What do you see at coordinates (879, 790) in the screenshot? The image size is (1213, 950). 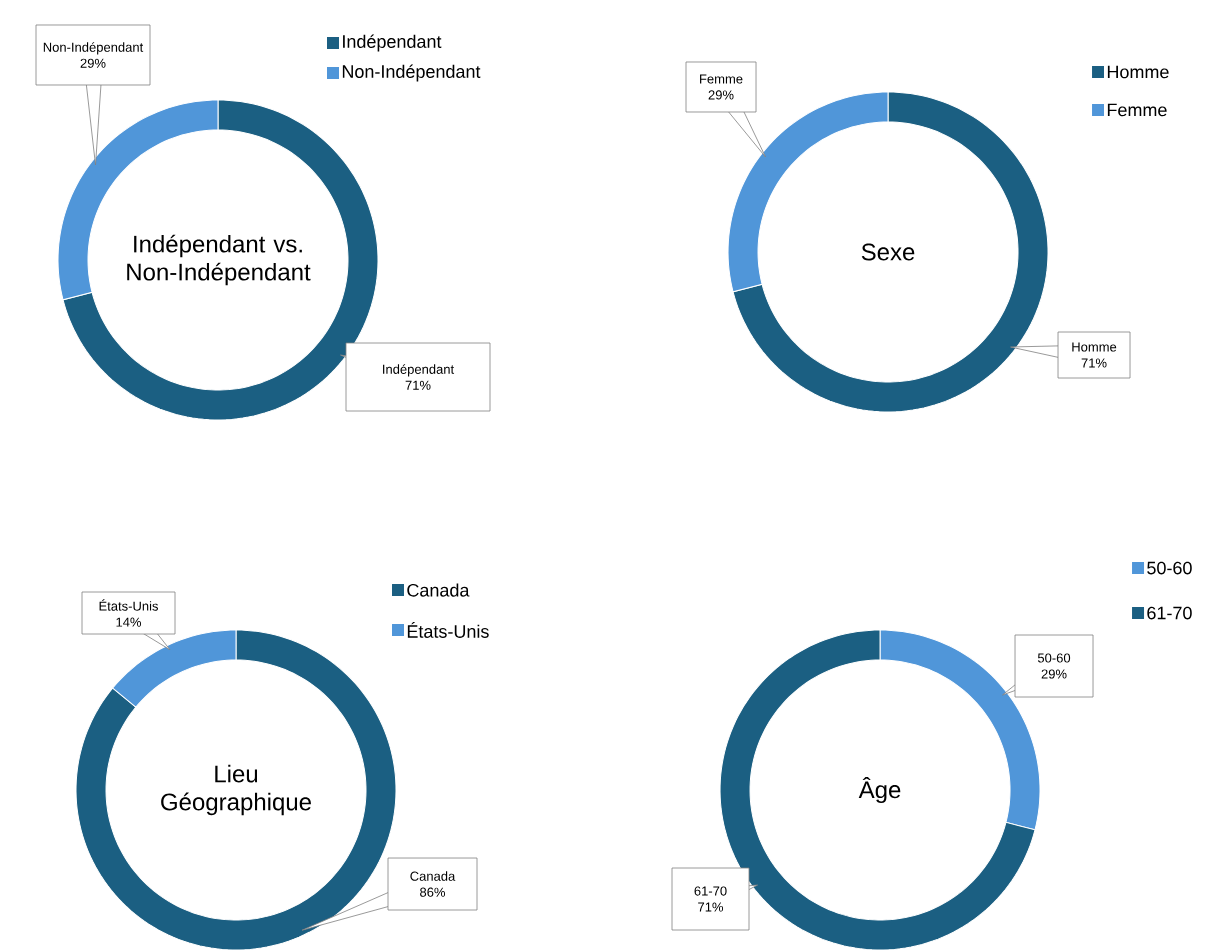 I see `text: Âge` at bounding box center [879, 790].